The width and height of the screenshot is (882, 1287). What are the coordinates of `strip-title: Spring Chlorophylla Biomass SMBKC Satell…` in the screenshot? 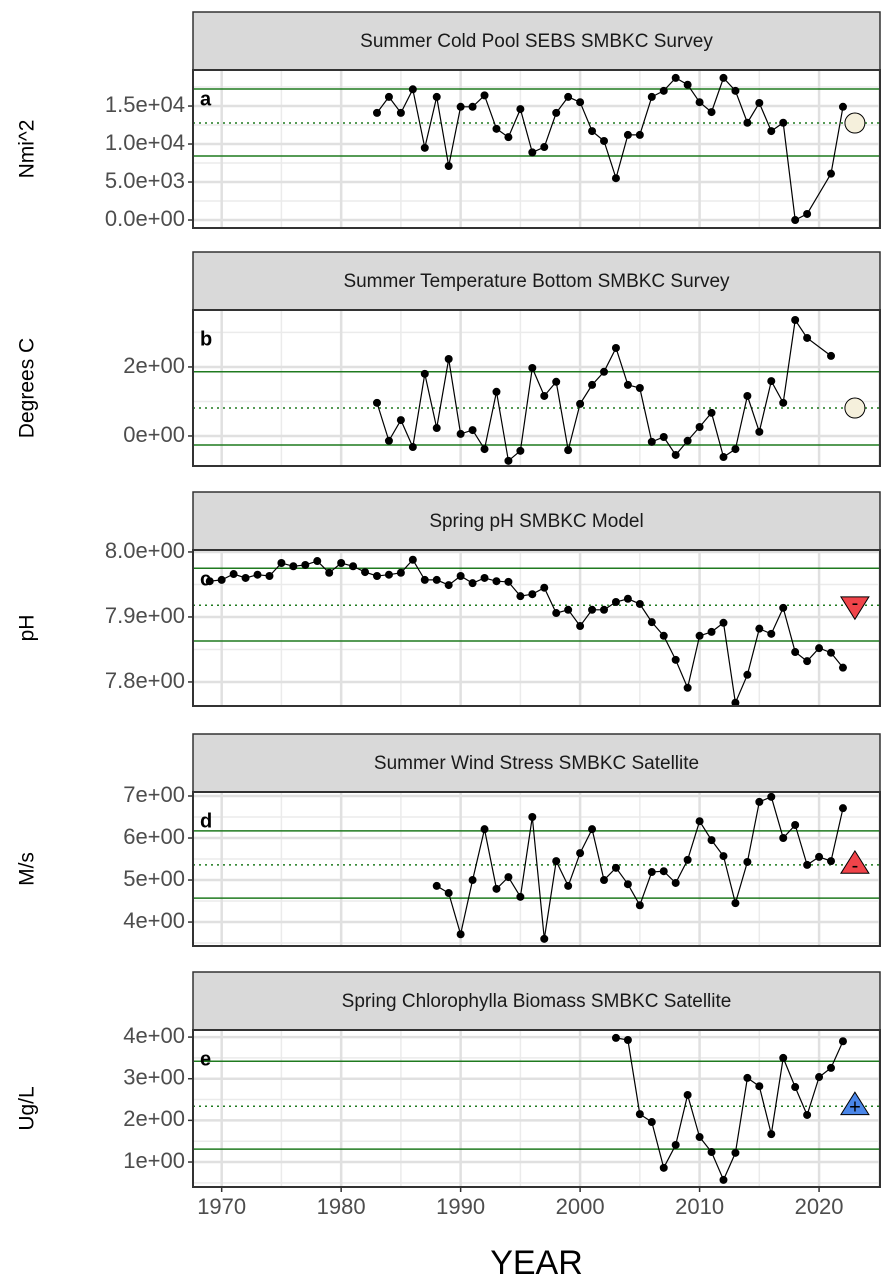 It's located at (537, 1001).